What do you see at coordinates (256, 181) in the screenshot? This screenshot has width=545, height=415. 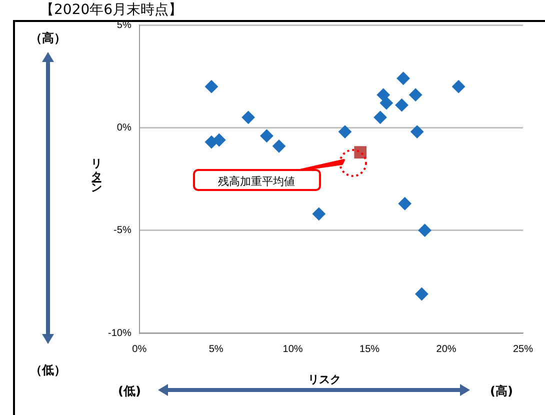 I see `annotation: 残高加重平均値` at bounding box center [256, 181].